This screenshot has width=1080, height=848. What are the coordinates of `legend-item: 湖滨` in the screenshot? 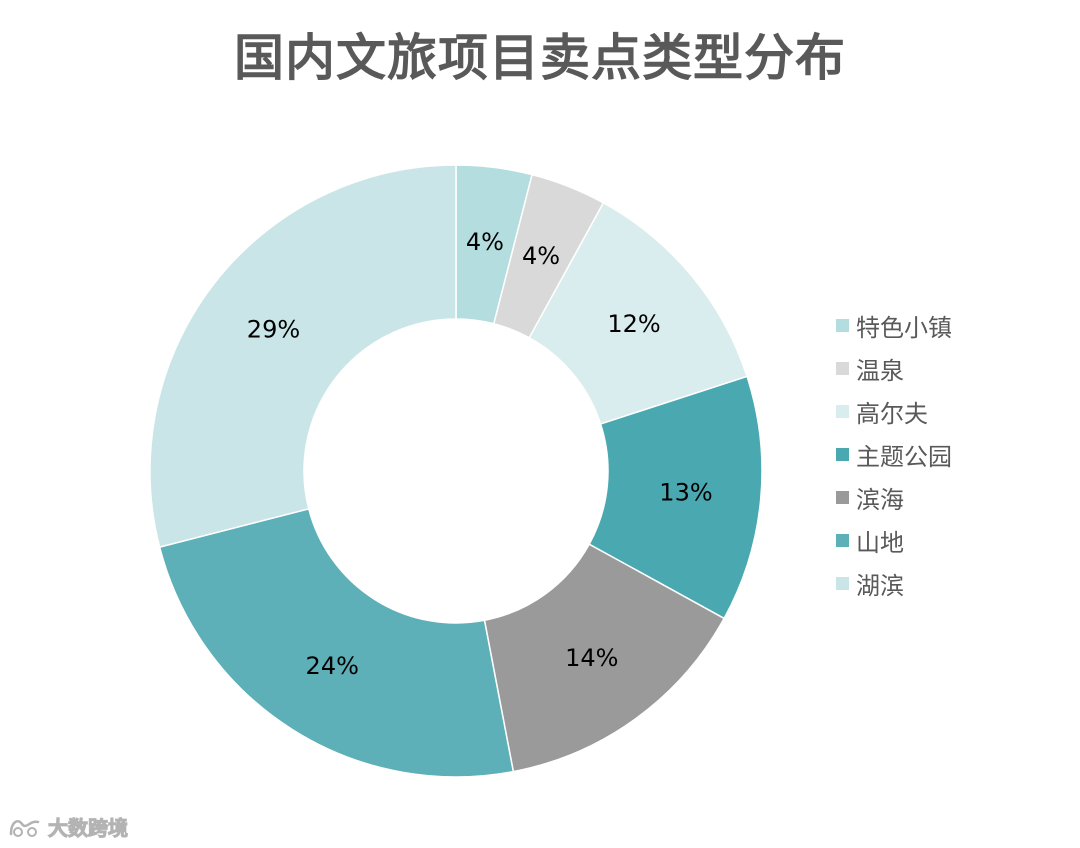 It's located at (936, 583).